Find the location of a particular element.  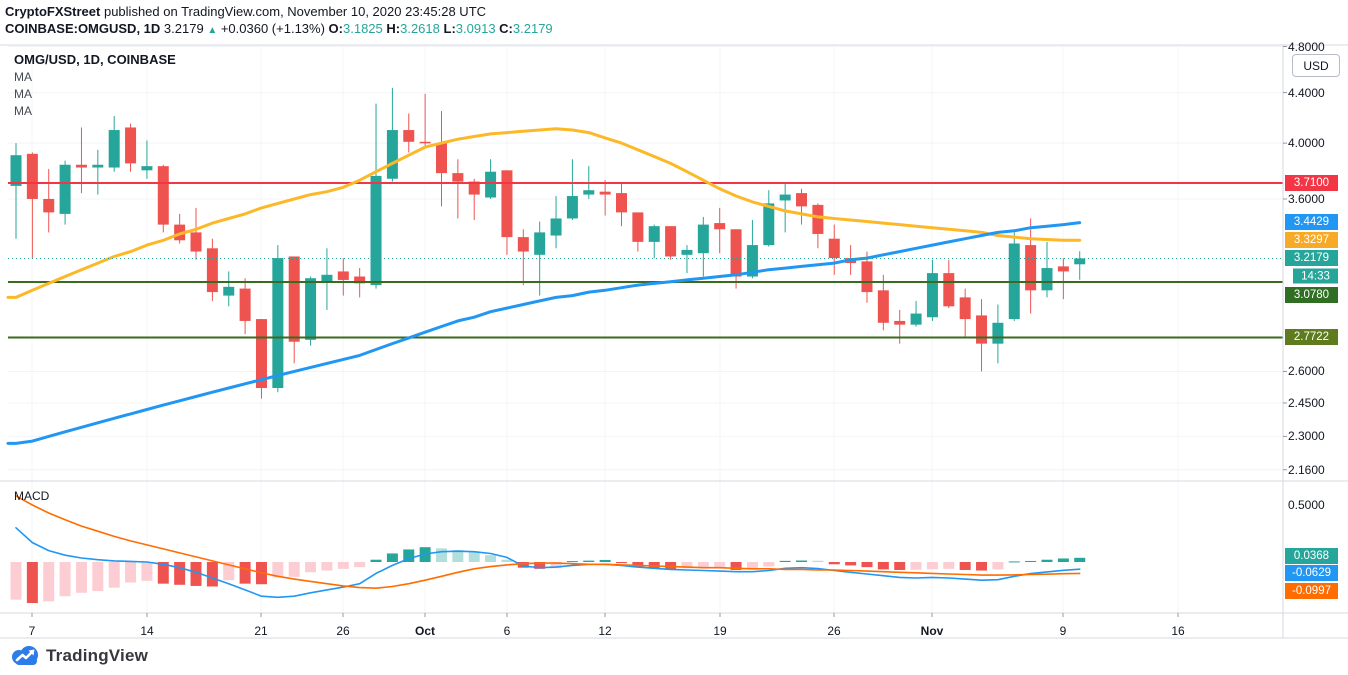

currency-toggle-button: USD is located at coordinates (1316, 65).